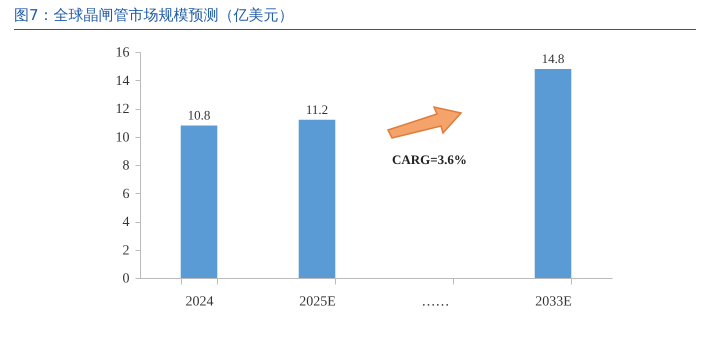 Image resolution: width=710 pixels, height=341 pixels. What do you see at coordinates (317, 302) in the screenshot?
I see `x-tick-label: 2025E` at bounding box center [317, 302].